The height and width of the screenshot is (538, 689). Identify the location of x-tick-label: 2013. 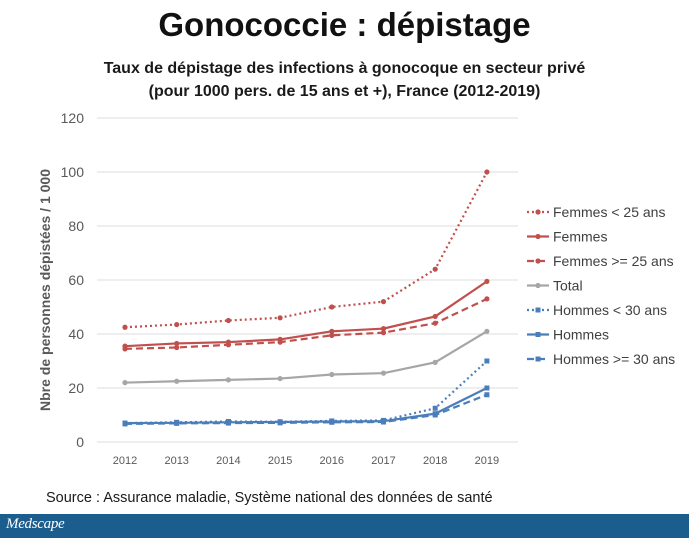
(176, 461).